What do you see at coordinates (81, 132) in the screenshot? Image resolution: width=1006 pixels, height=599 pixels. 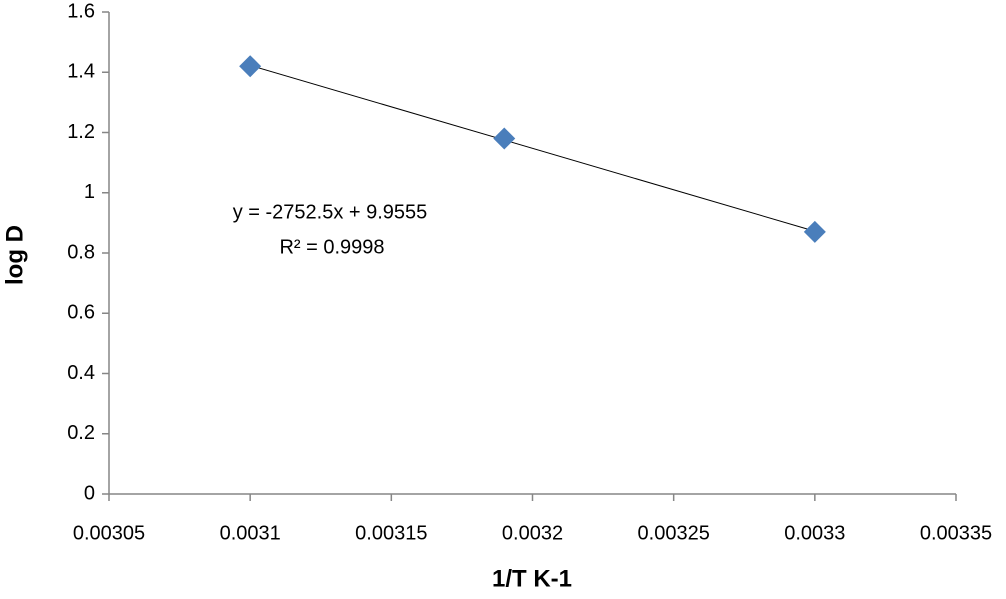 I see `y-tick-label: 1.2` at bounding box center [81, 132].